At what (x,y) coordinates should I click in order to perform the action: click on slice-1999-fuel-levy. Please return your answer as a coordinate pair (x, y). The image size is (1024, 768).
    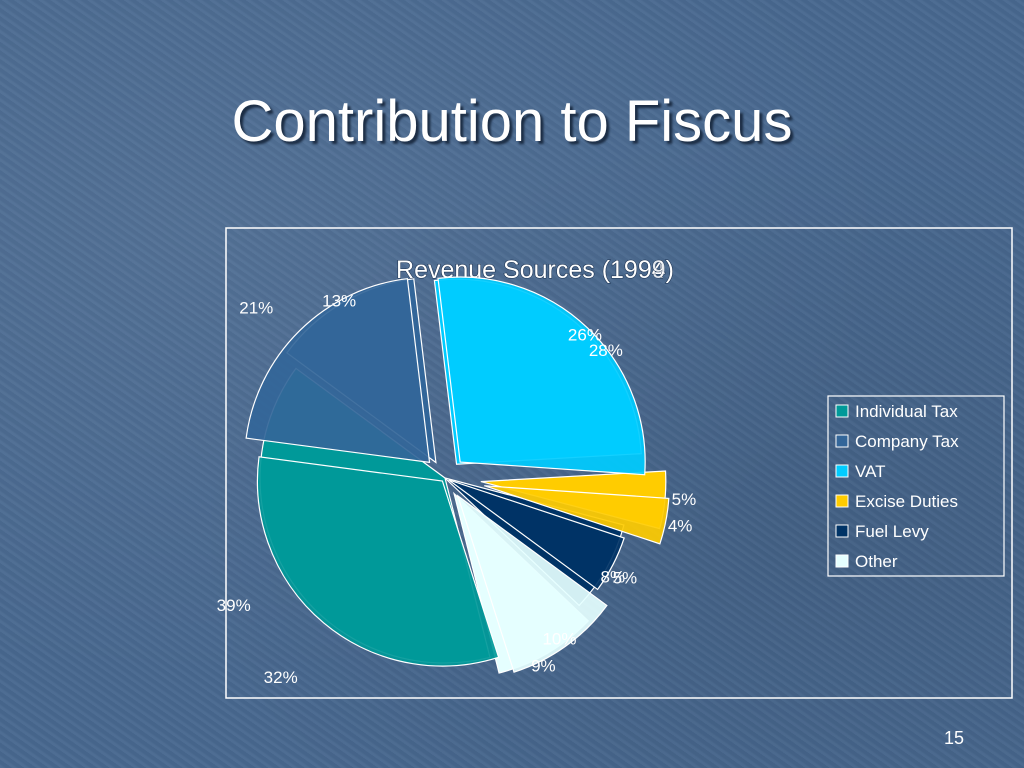
    Looking at the image, I should click on (536, 535).